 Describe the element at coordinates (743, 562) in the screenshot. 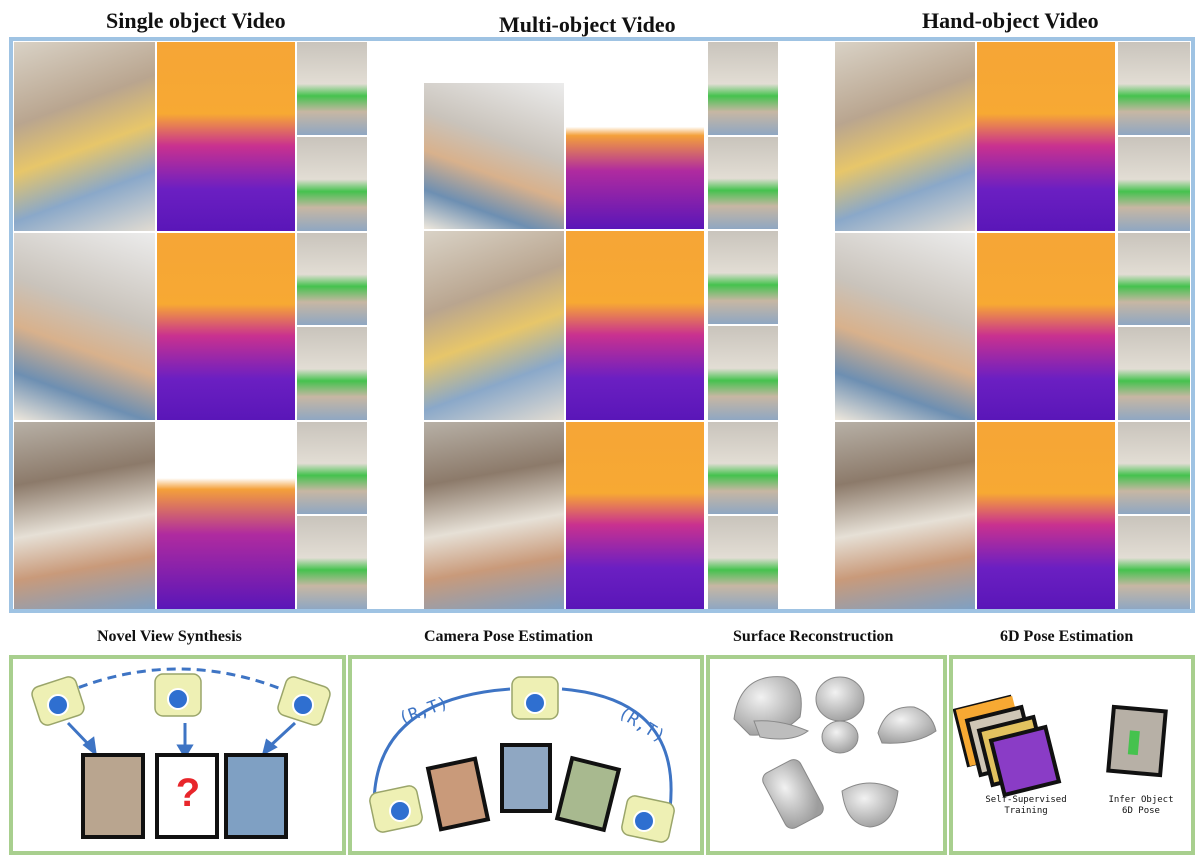

I see `multi-thumb-3b` at that location.